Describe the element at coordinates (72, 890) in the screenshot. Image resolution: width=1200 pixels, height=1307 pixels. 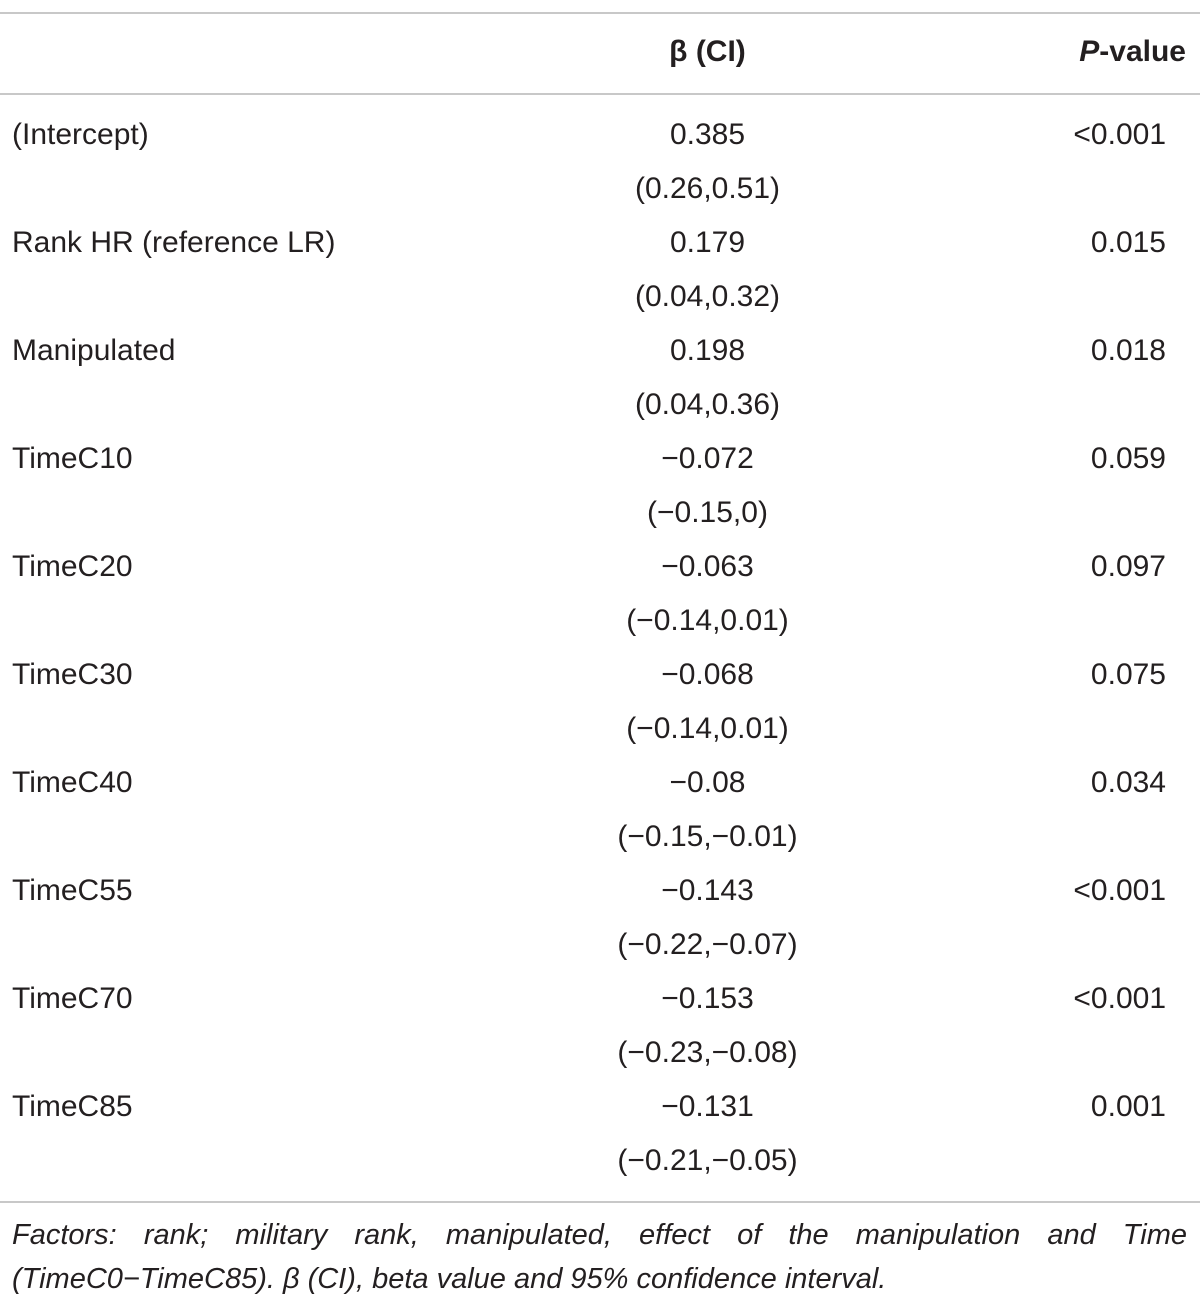
I see `factor-cell: TimeC55` at that location.